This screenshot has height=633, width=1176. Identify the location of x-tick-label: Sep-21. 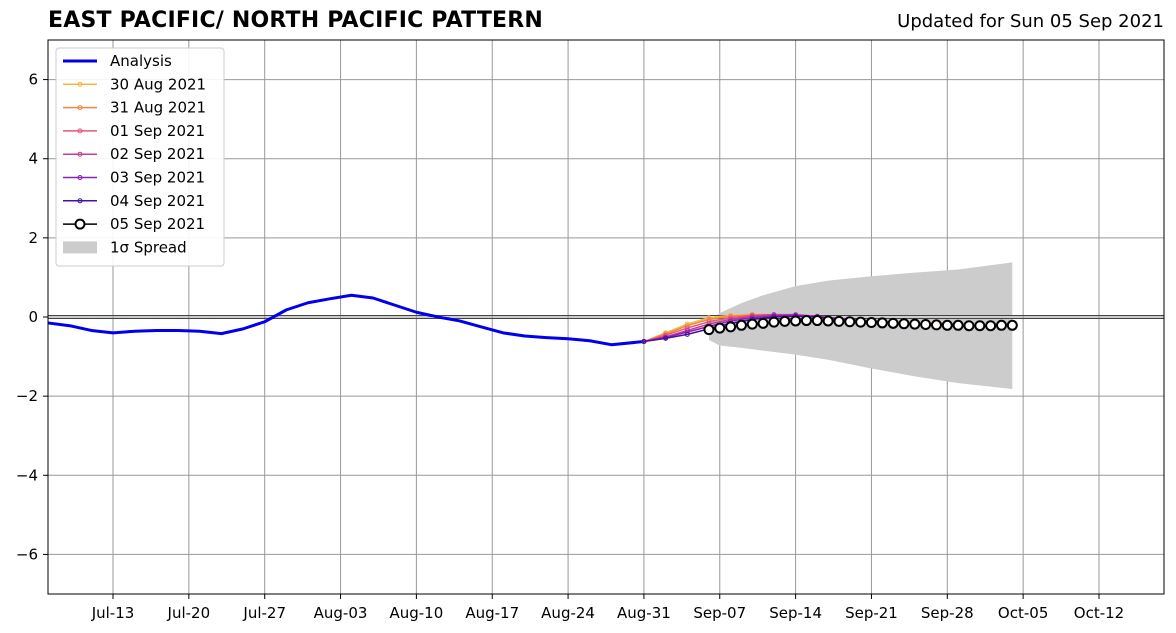
(871, 613).